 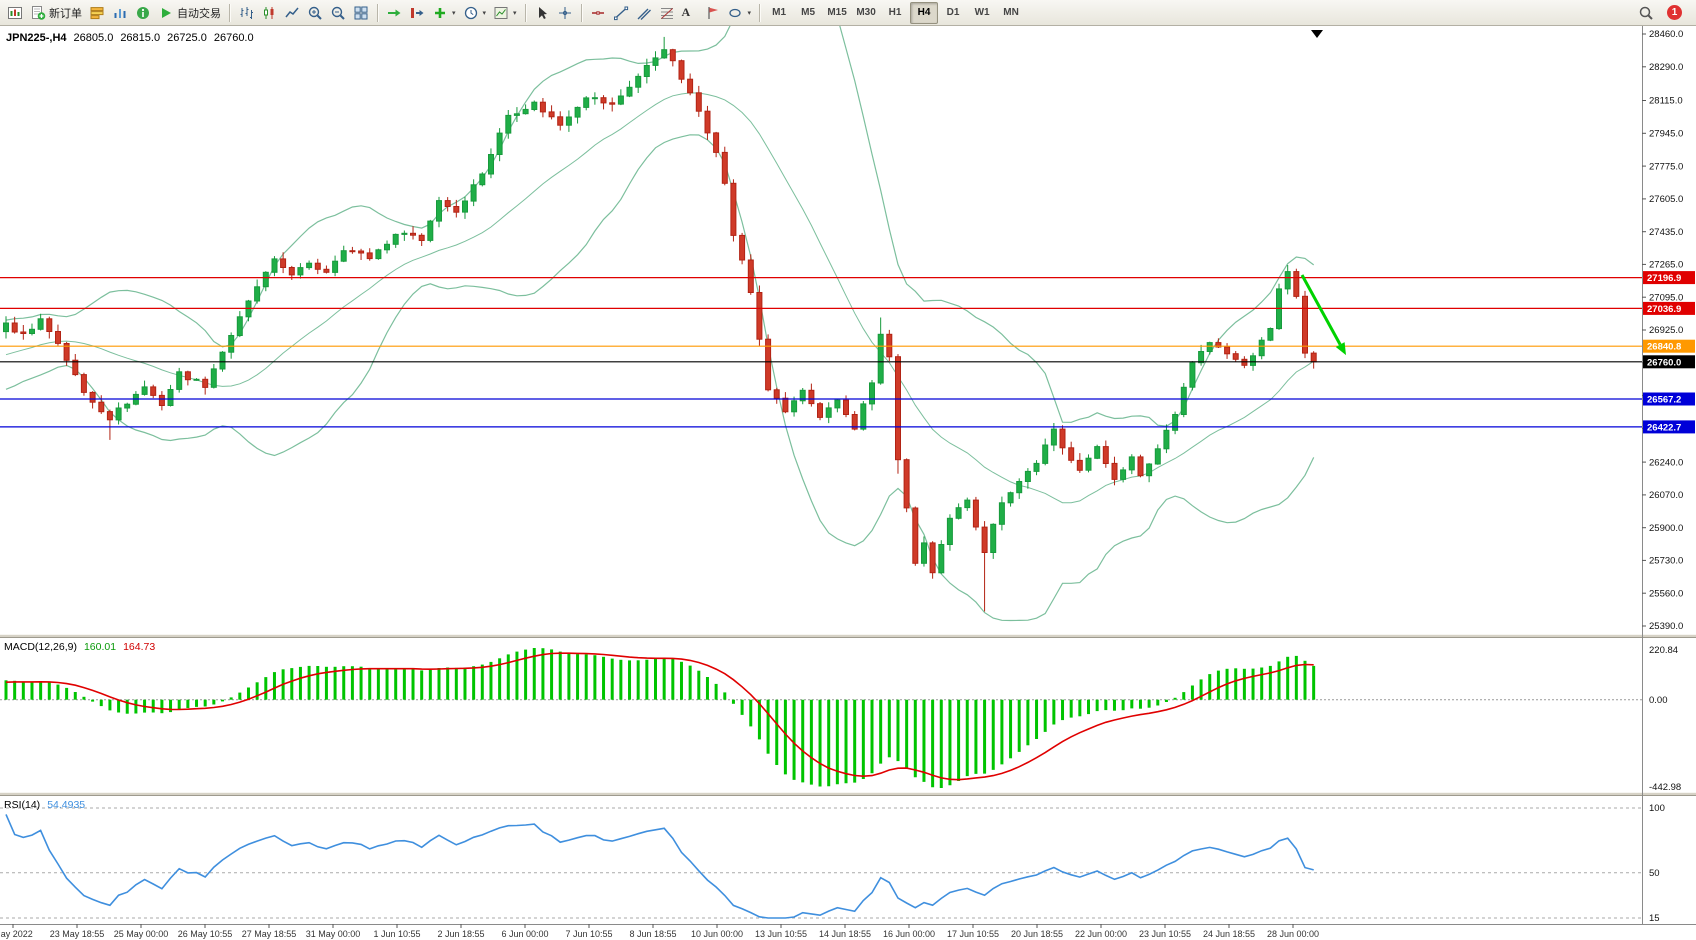 What do you see at coordinates (837, 13) in the screenshot?
I see `timeframe-m15-button: M15` at bounding box center [837, 13].